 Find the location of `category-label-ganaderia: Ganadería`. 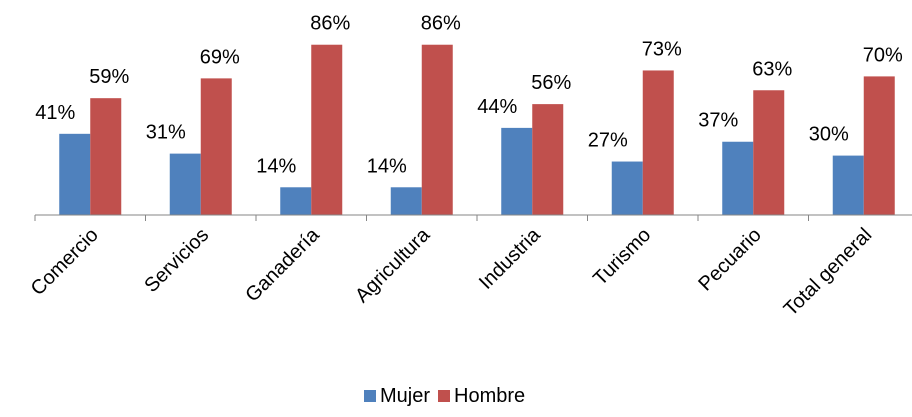

category-label-ganaderia: Ganadería is located at coordinates (282, 264).